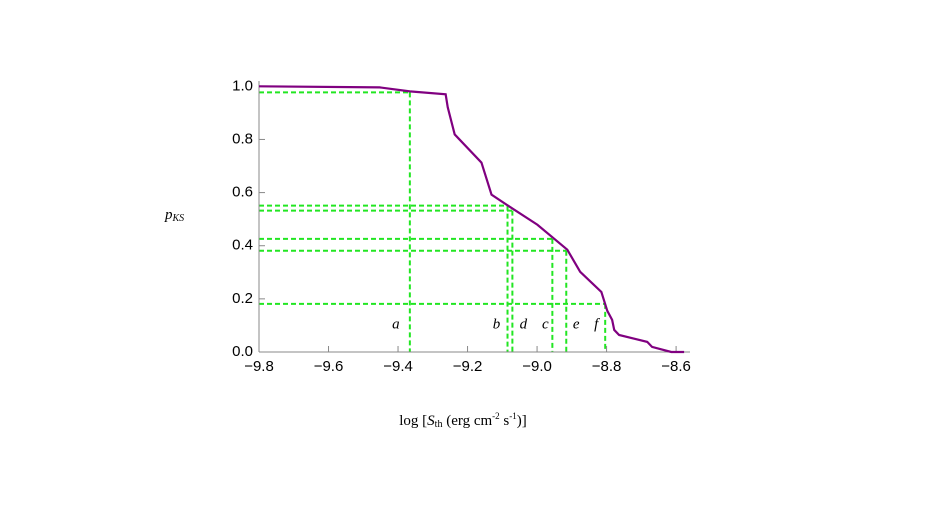 The image size is (926, 521). Describe the element at coordinates (413, 421) in the screenshot. I see `x-label-part: log [` at that location.